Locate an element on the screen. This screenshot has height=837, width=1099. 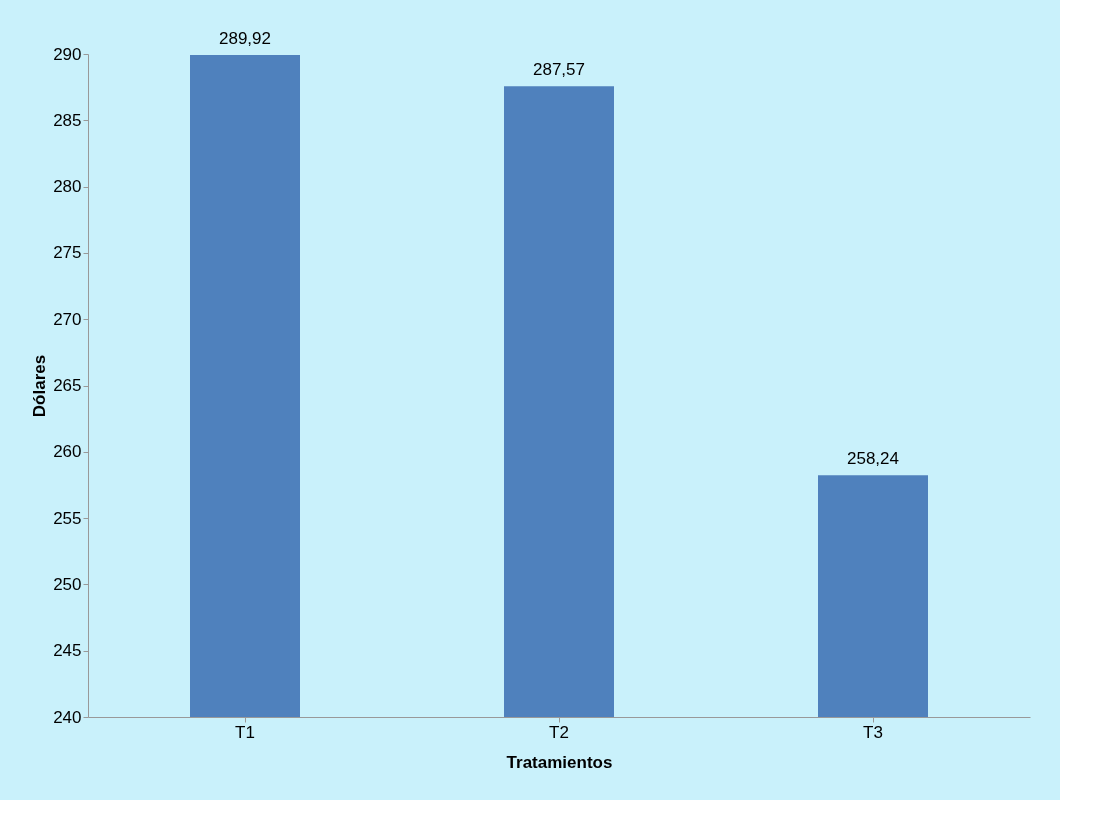
y-tick-label: 265 is located at coordinates (67, 385).